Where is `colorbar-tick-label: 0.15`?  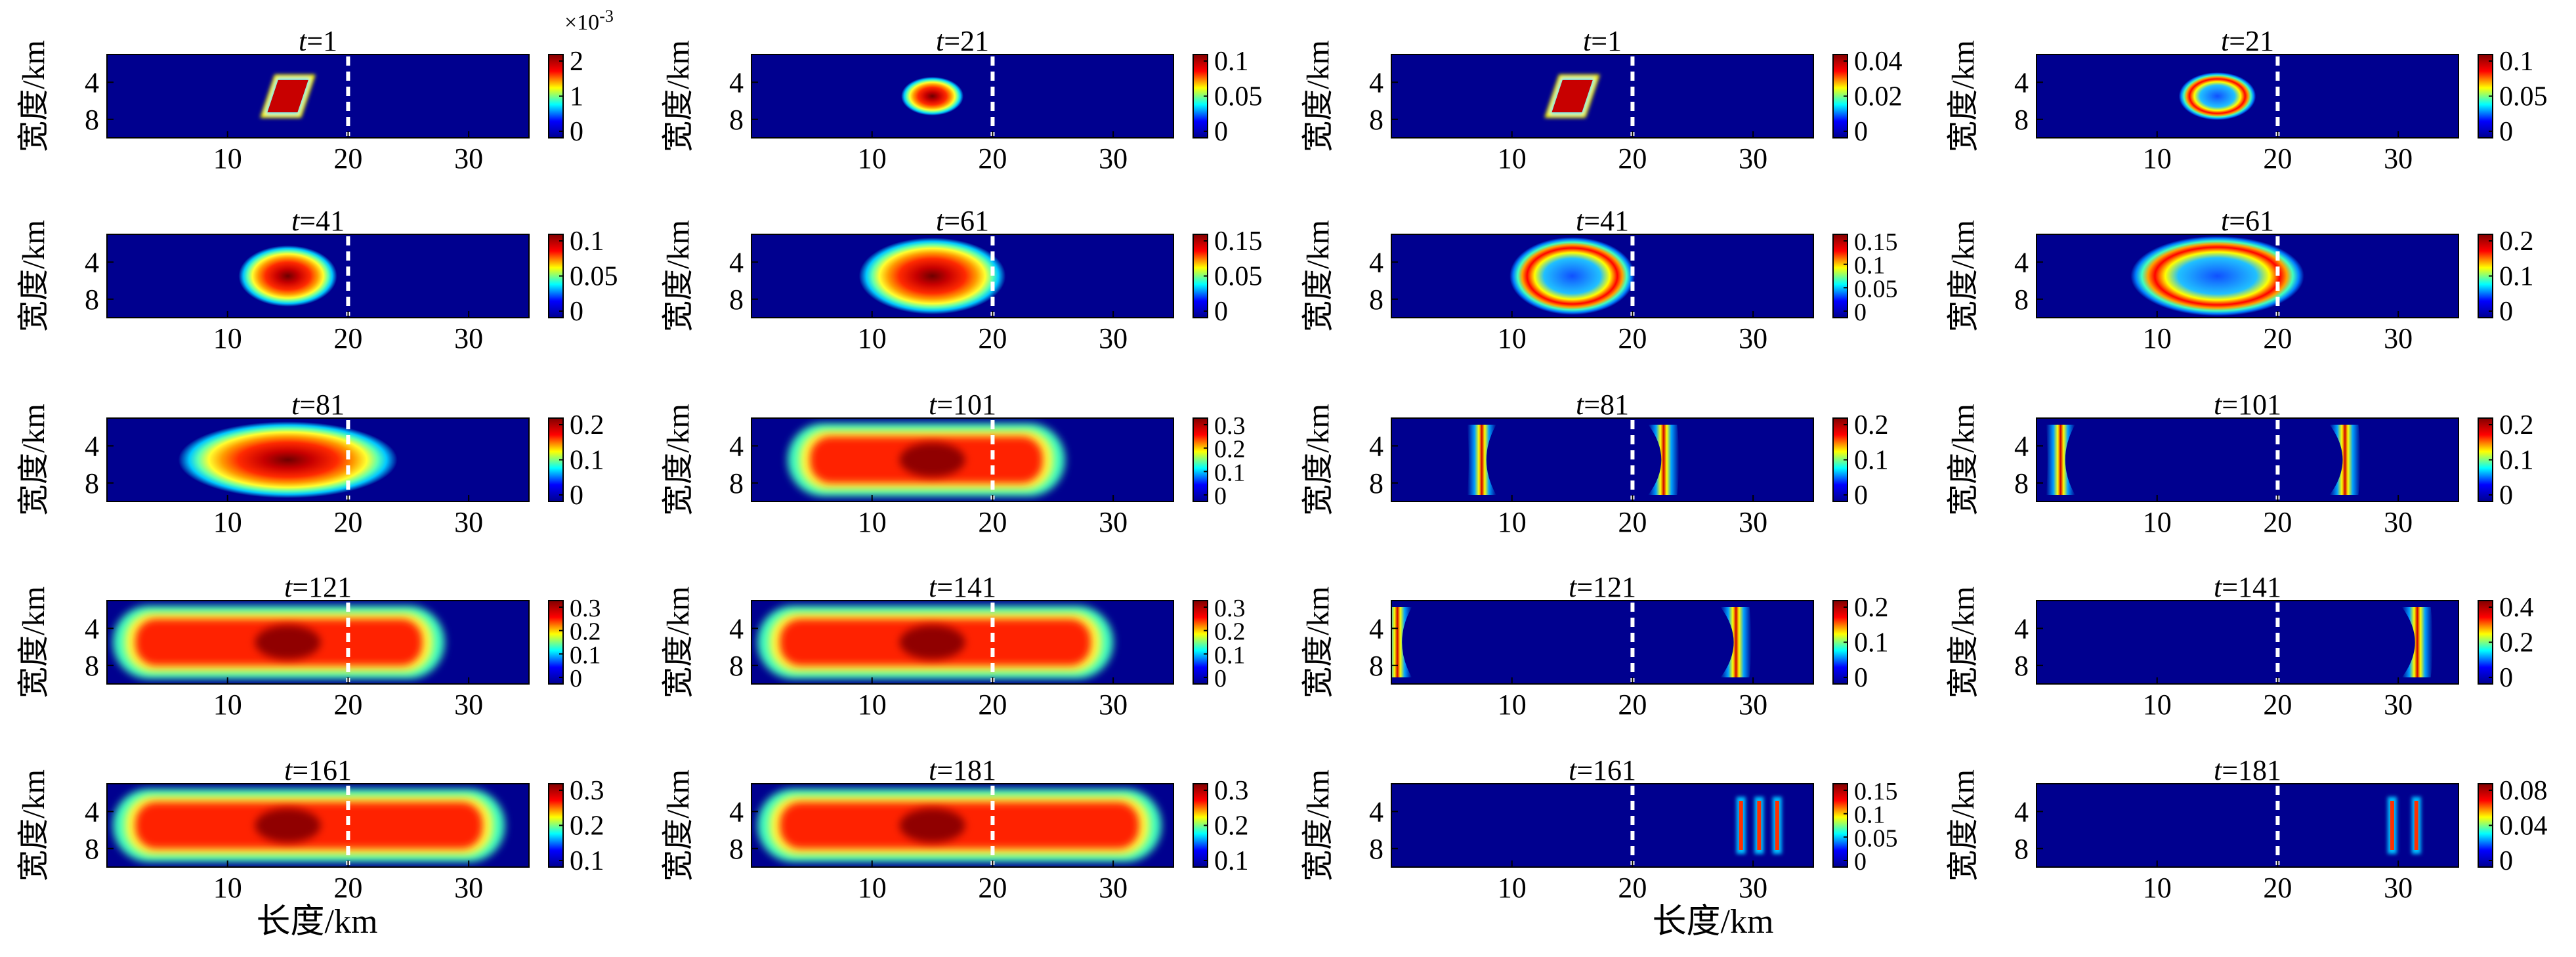 colorbar-tick-label: 0.15 is located at coordinates (1876, 791).